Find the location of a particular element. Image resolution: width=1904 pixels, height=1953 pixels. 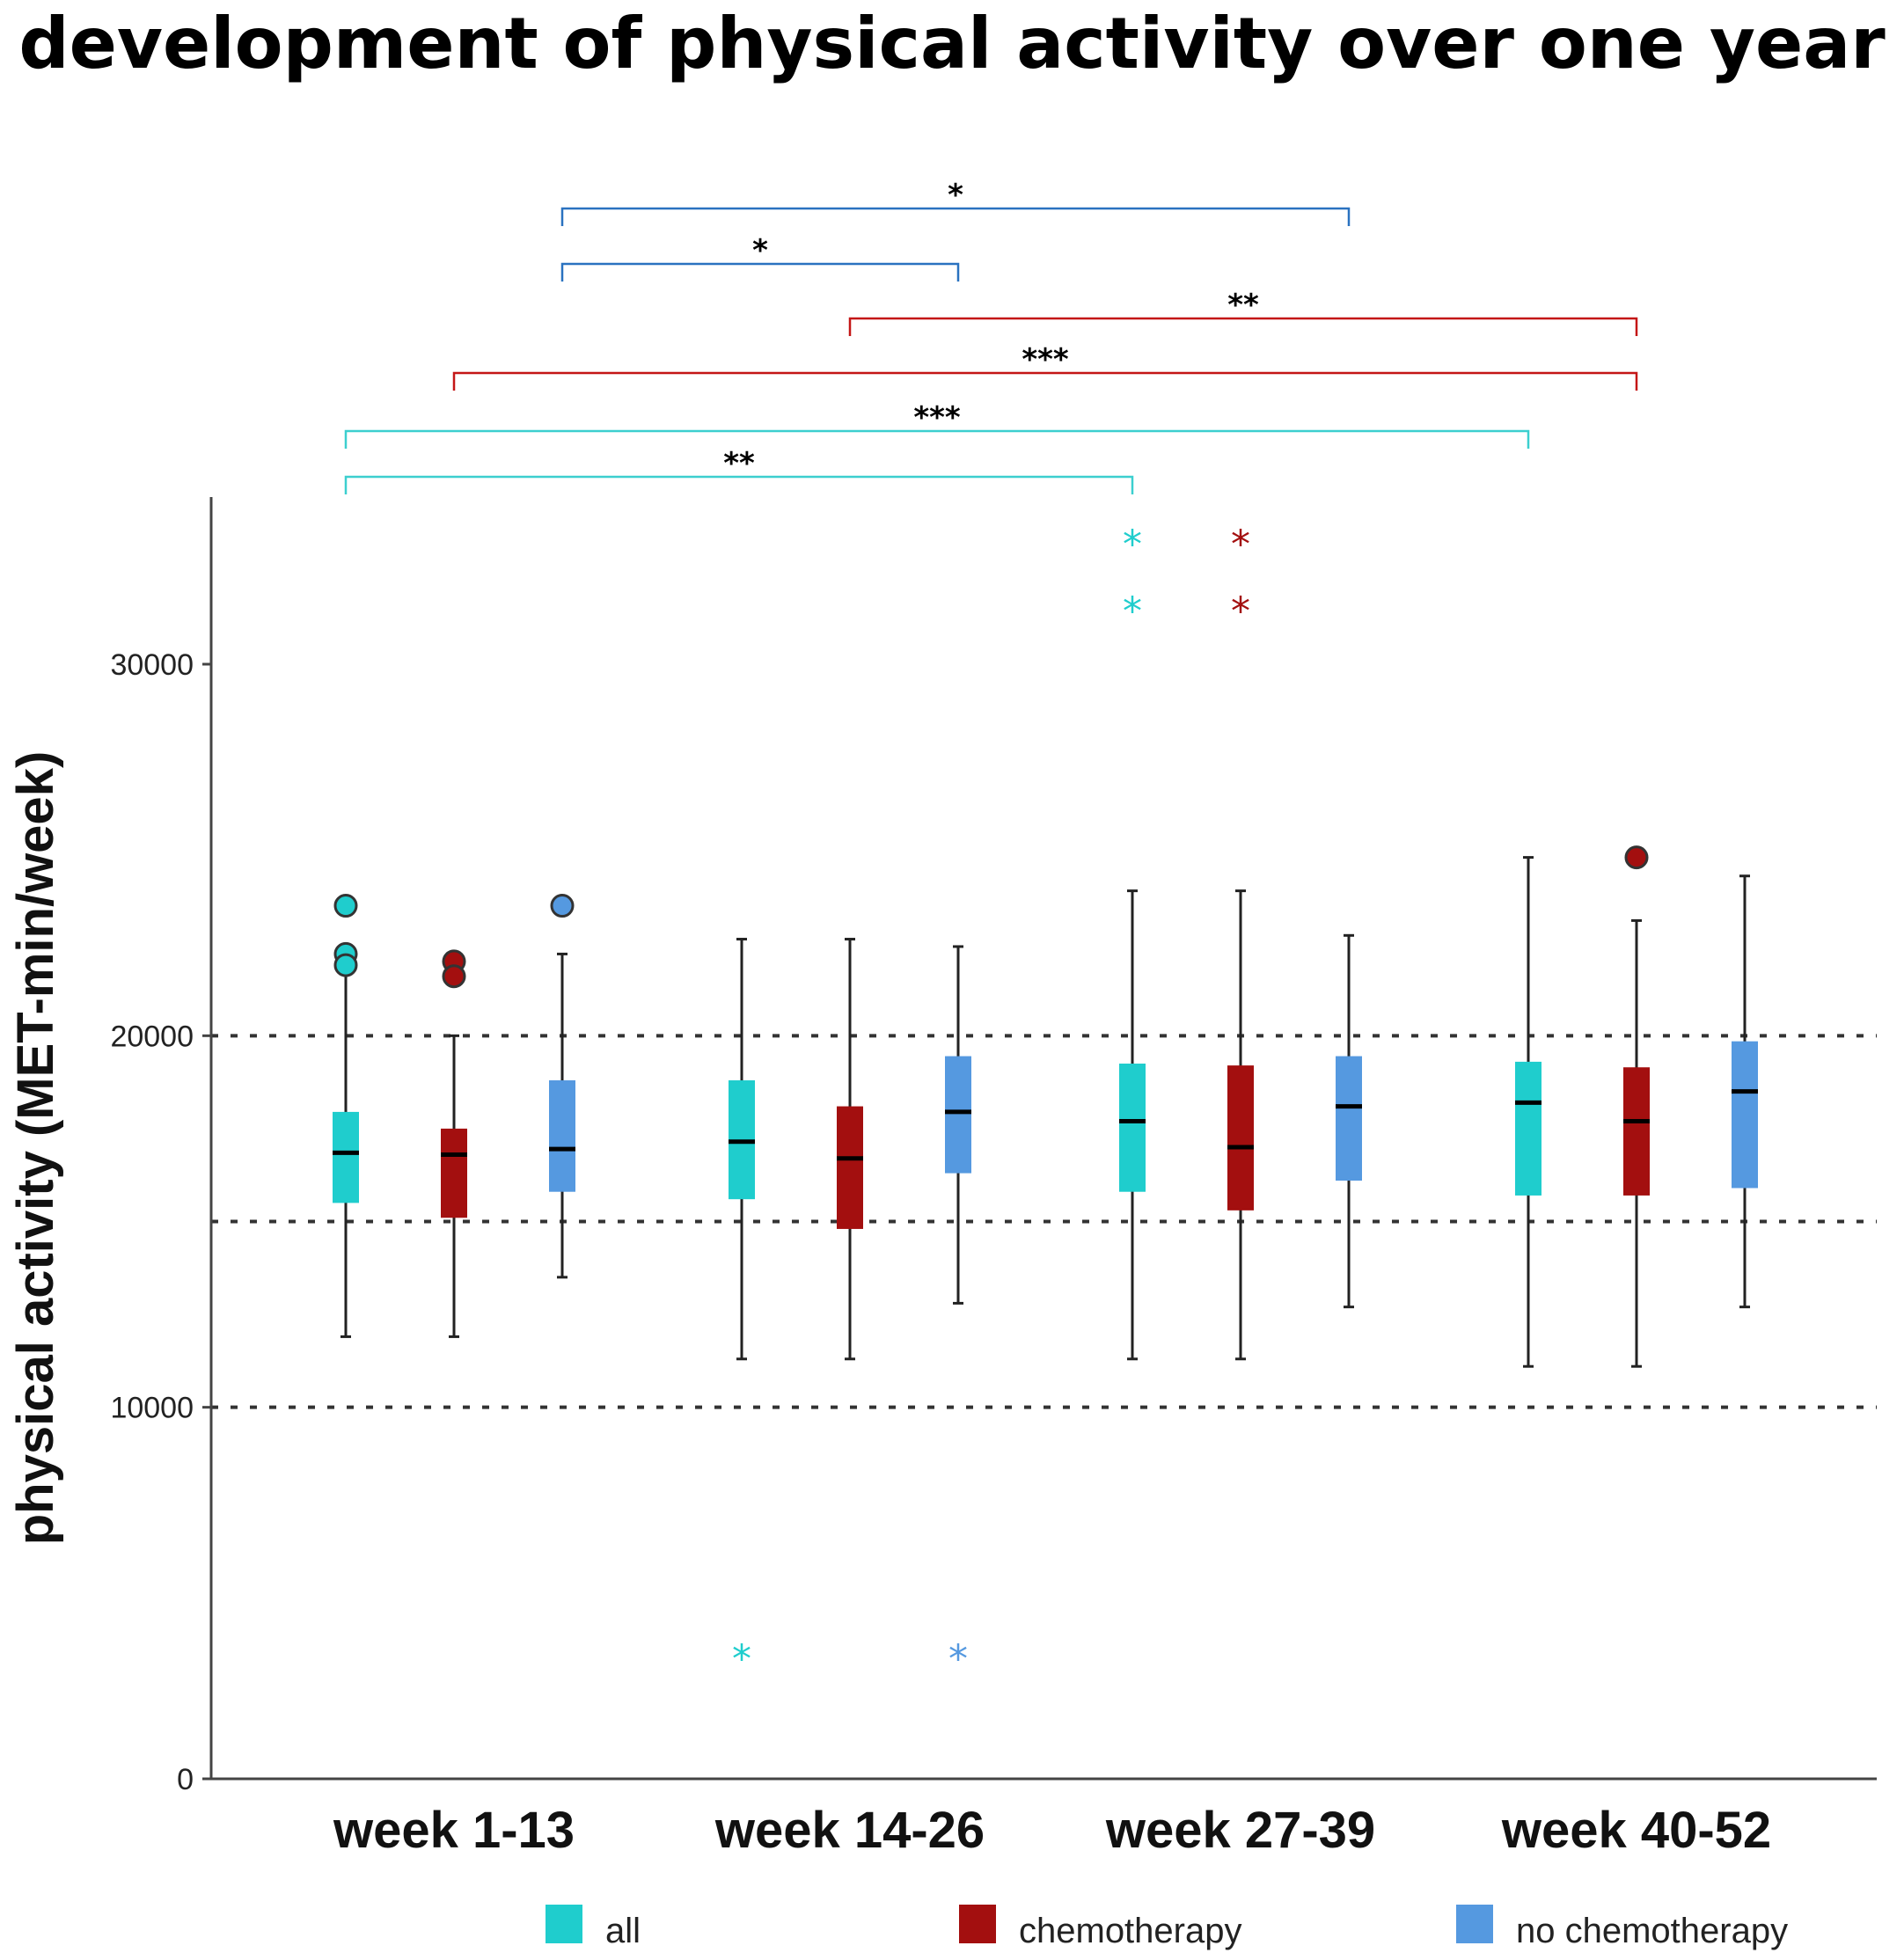

y-tick-label: 0 is located at coordinates (185, 1780).